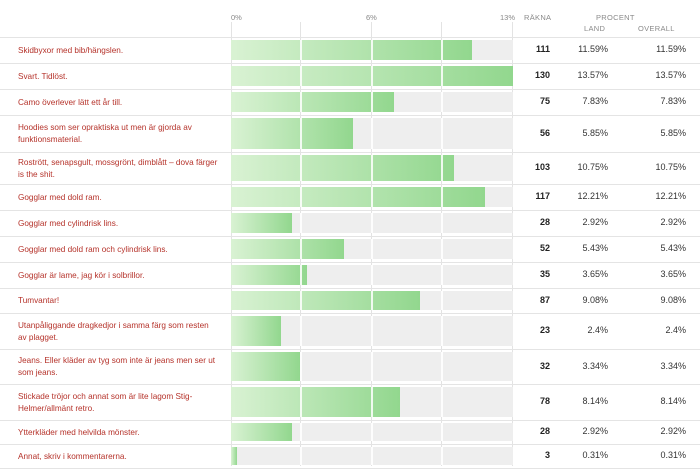 Image resolution: width=700 pixels, height=474 pixels. What do you see at coordinates (60, 197) in the screenshot?
I see `row-label: Gogglar med dold ram.` at bounding box center [60, 197].